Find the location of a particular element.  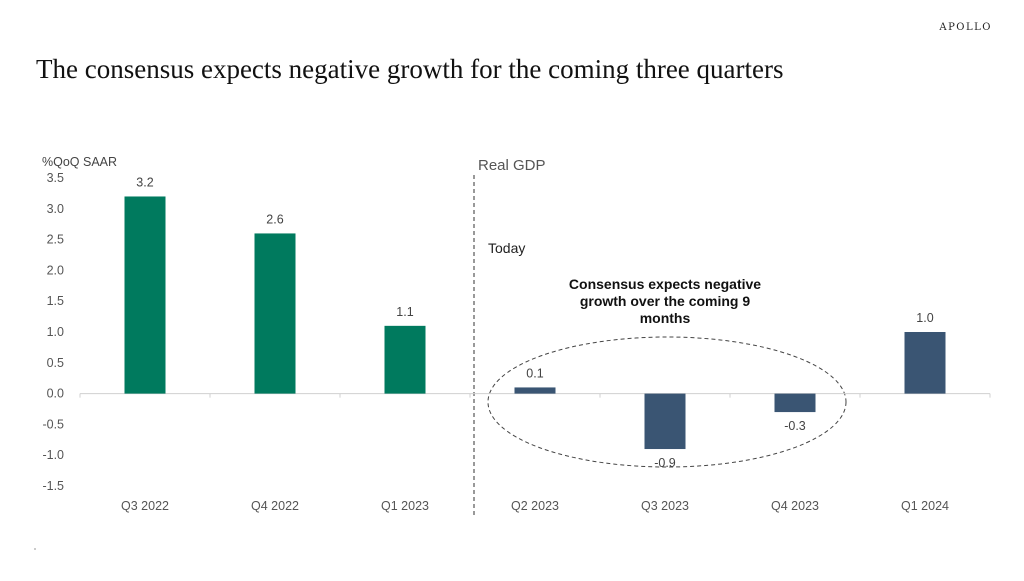

bar-q4-2023 is located at coordinates (795, 403).